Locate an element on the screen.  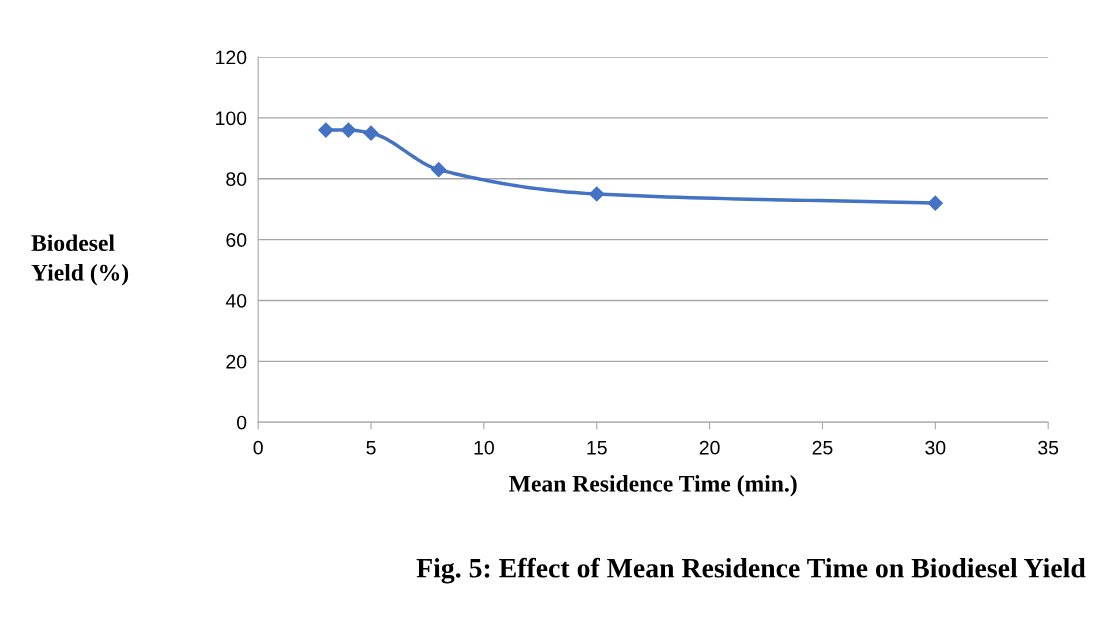
x-tick-label: 35 is located at coordinates (1048, 447).